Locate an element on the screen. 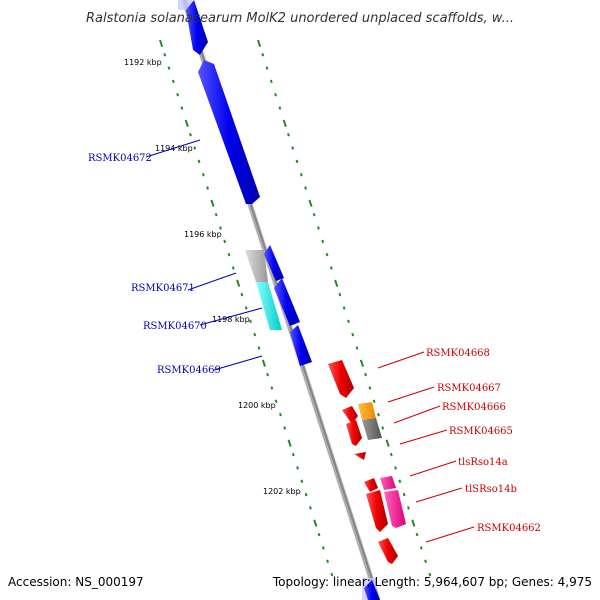 This screenshot has width=600, height=600. gene-label: tlsRso14a is located at coordinates (483, 462).